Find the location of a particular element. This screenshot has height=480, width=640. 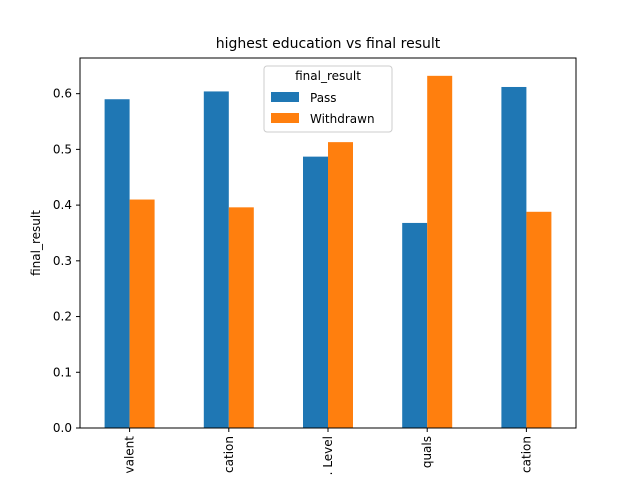

x-tick-label: valent is located at coordinates (130, 455).